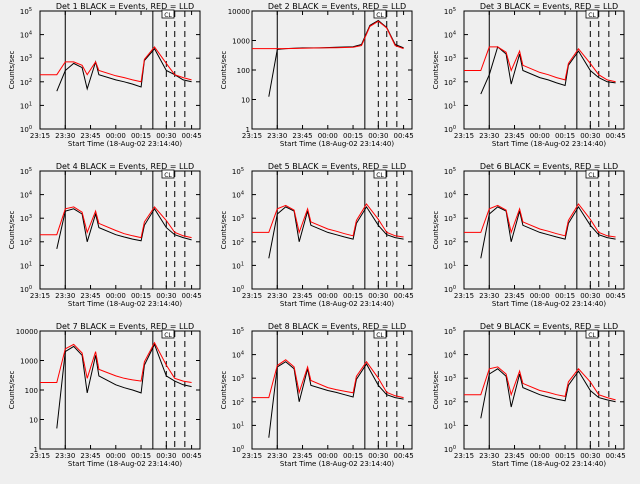 Image resolution: width=640 pixels, height=484 pixels. Describe the element at coordinates (239, 12) in the screenshot. I see `y-tick-label: 10000` at that location.